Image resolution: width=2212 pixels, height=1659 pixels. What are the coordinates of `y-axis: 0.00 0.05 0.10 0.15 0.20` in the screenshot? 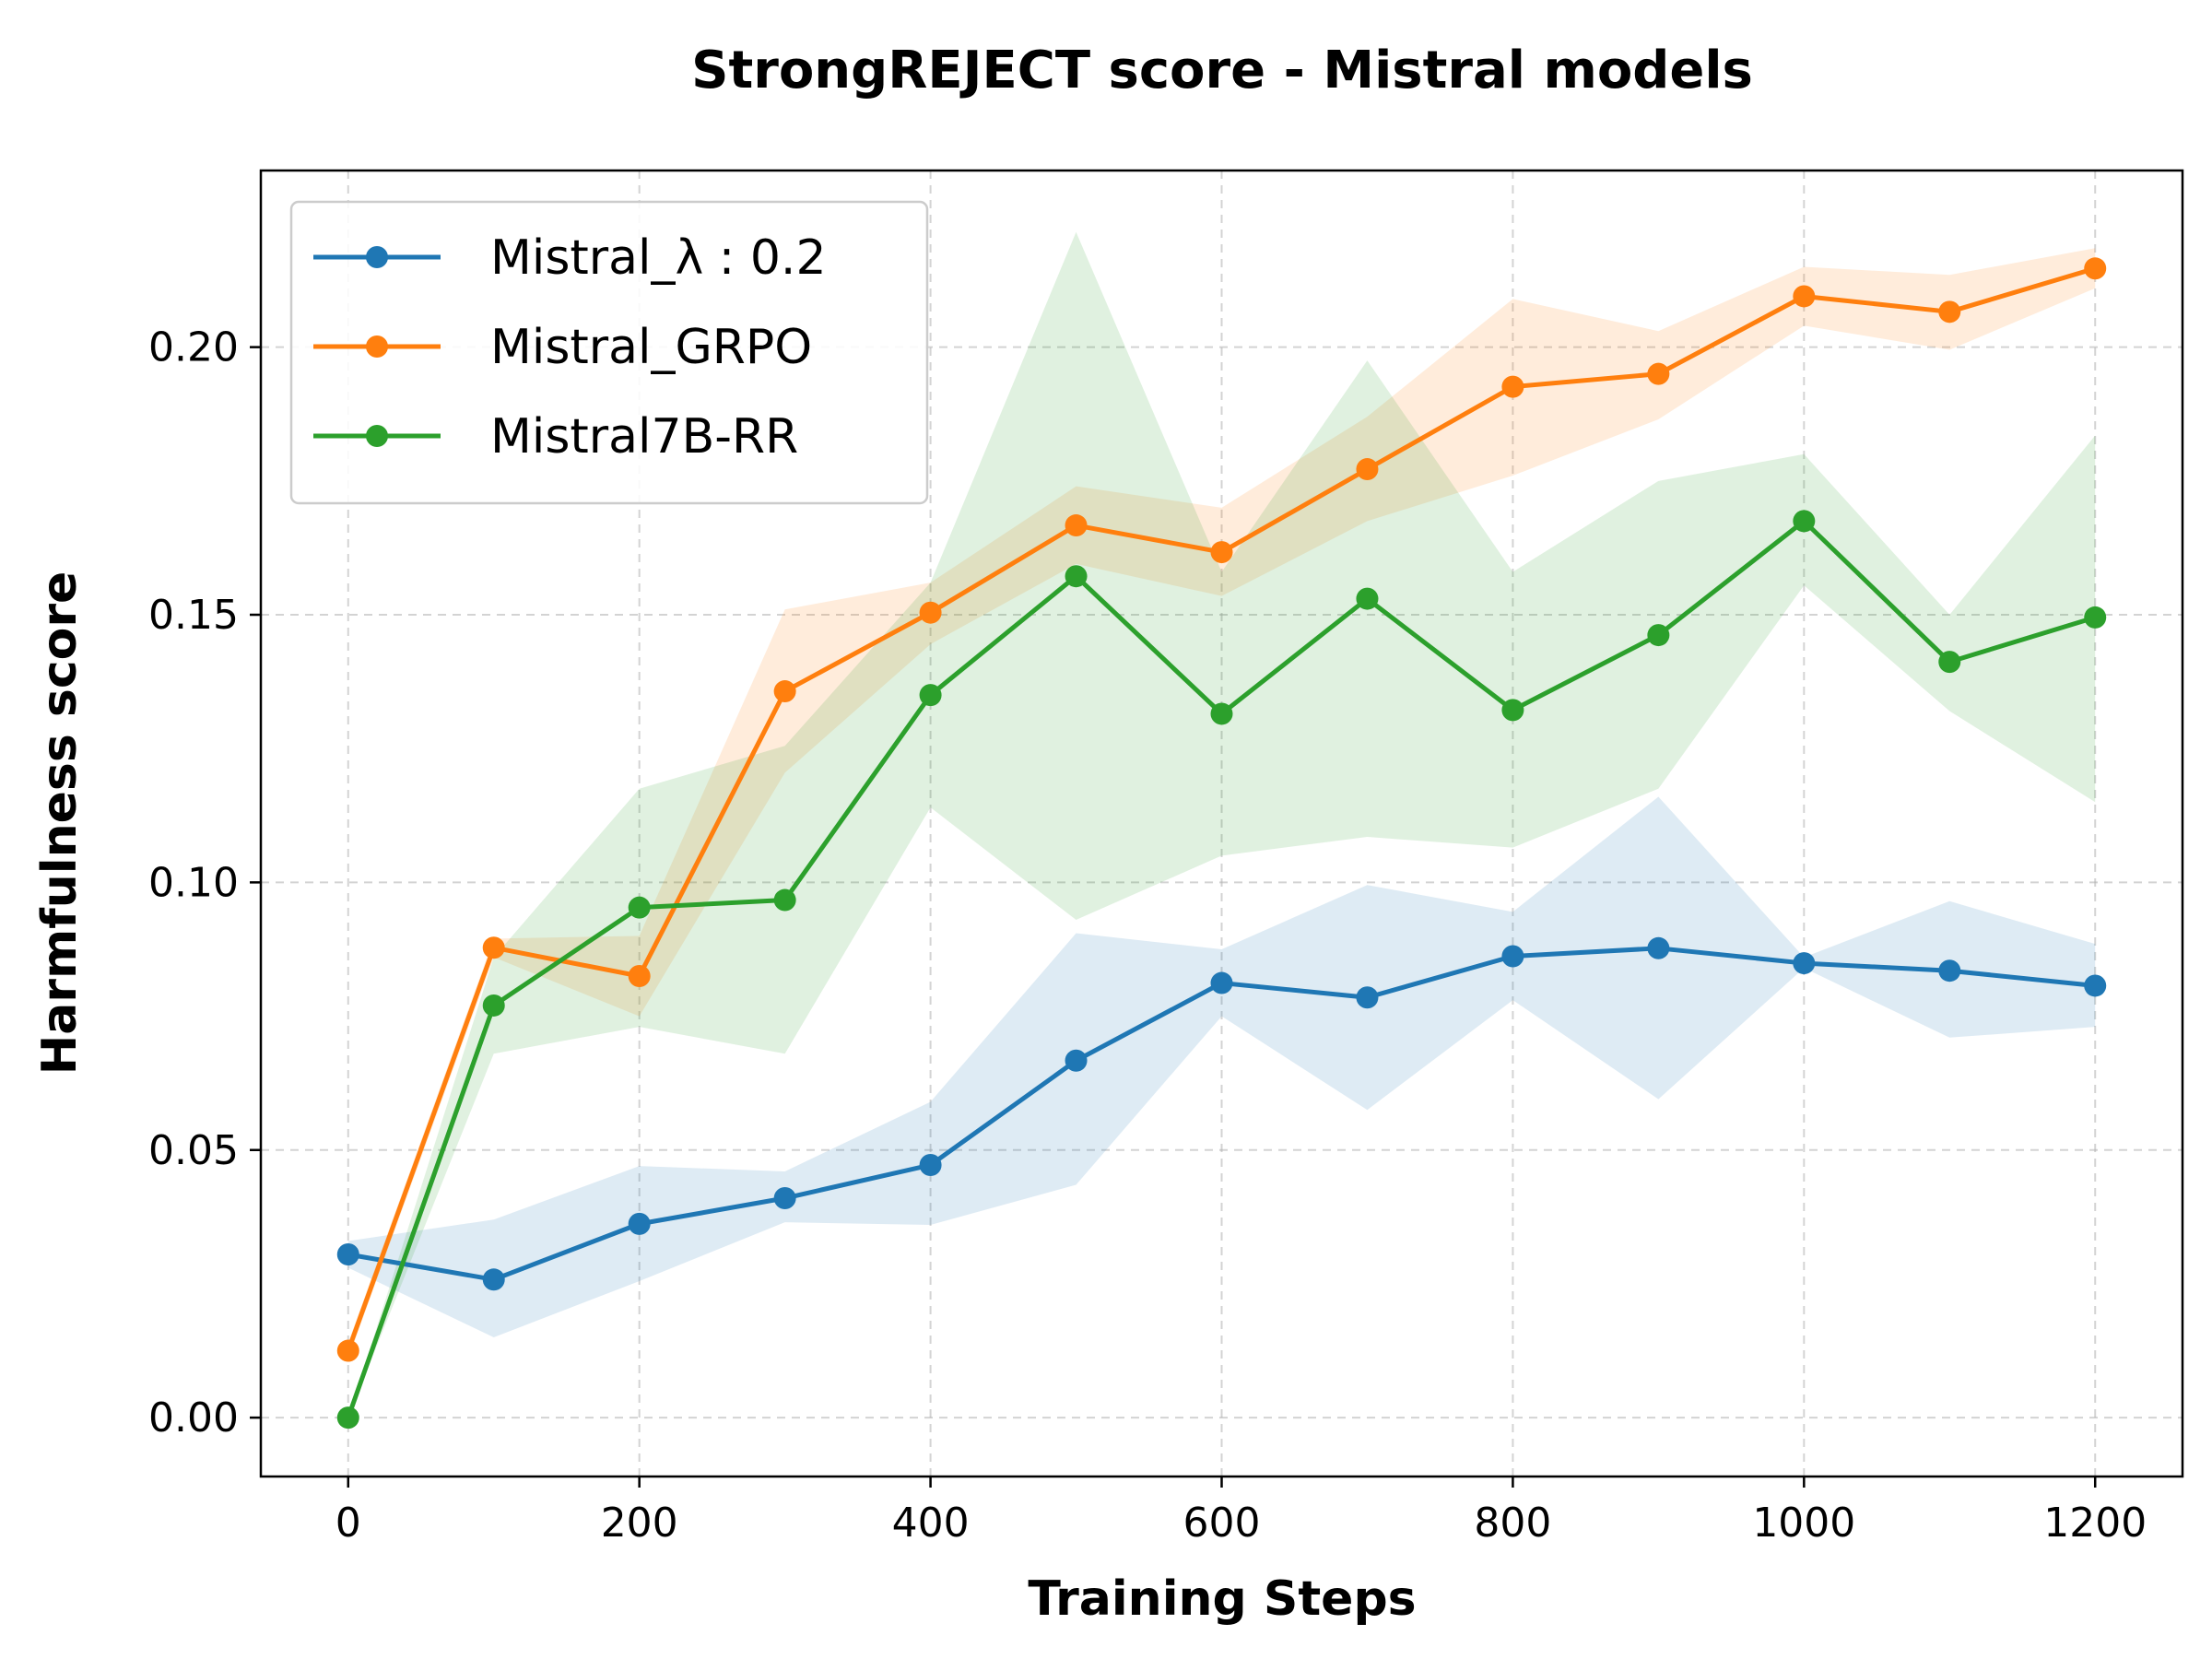 It's located at (204, 882).